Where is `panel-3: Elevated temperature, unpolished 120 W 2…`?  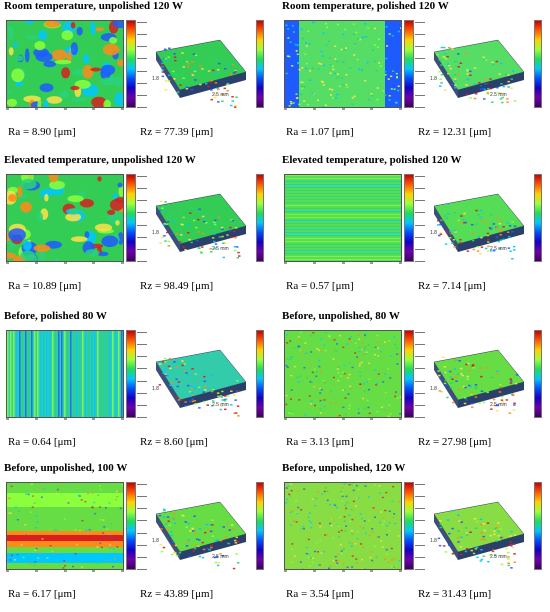
panel-3: Elevated temperature, unpolished 120 W 2… is located at coordinates (136, 229).